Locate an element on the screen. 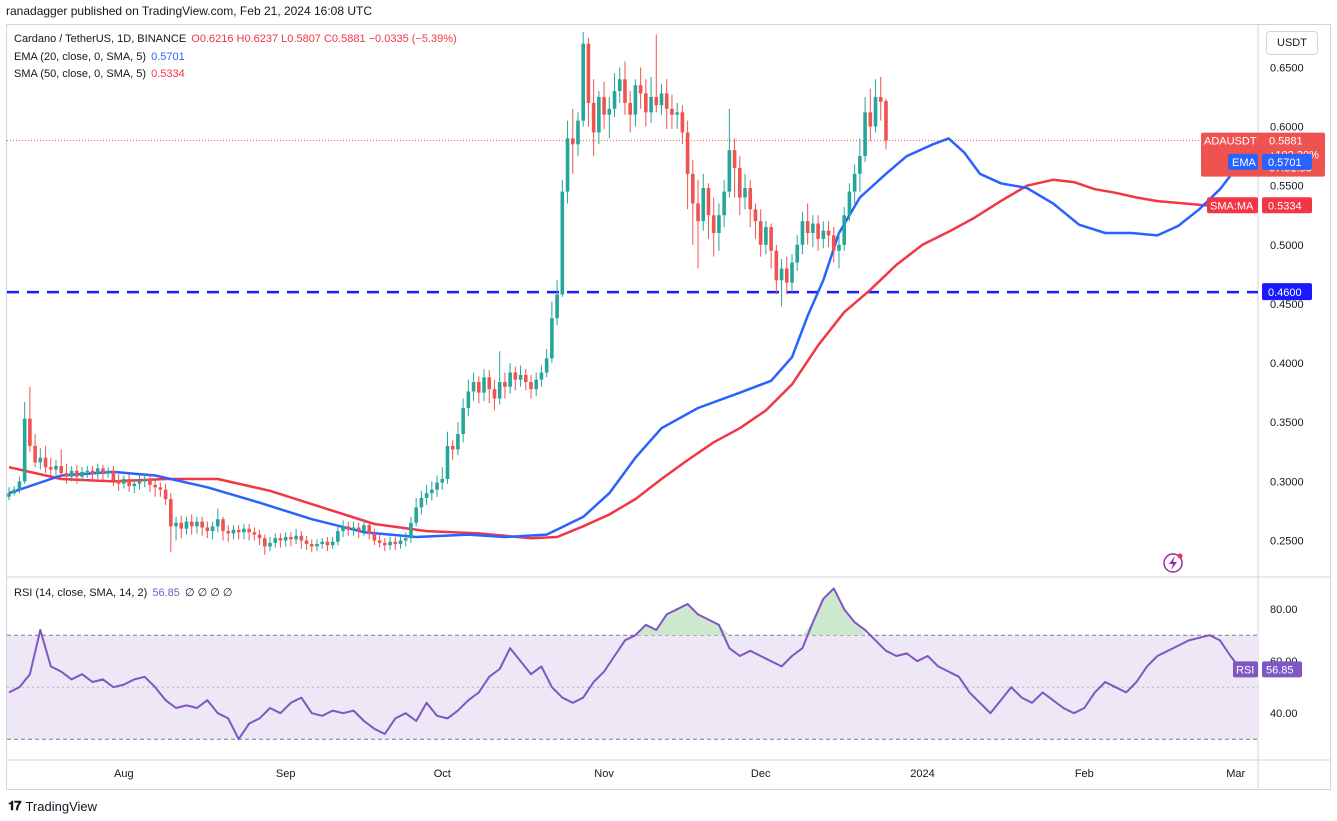  sma-tag-value-bg is located at coordinates (1287, 205).